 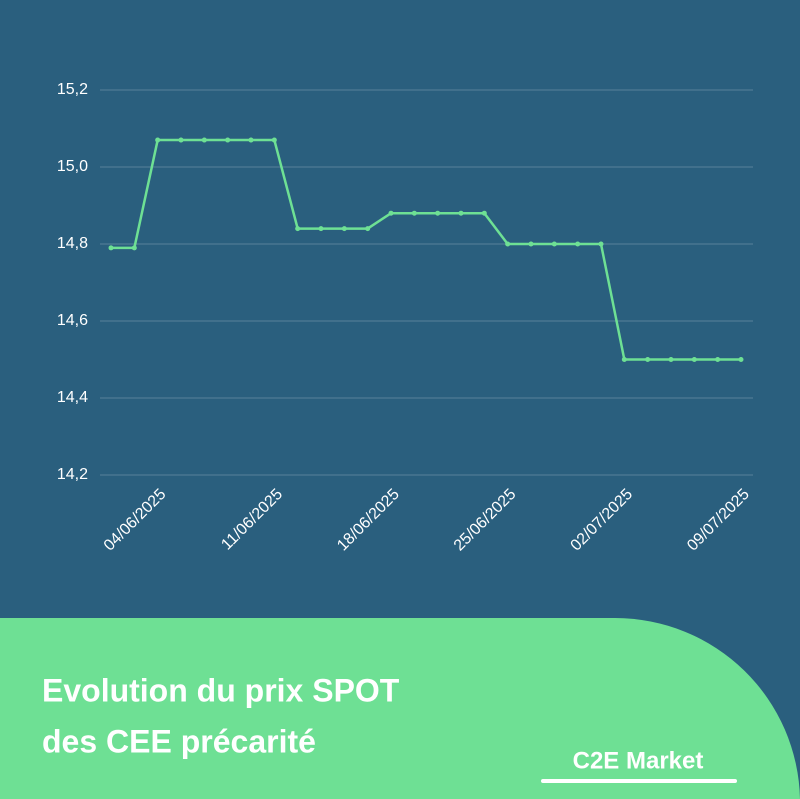 I want to click on y-tick-label: 14,4, so click(x=72, y=397).